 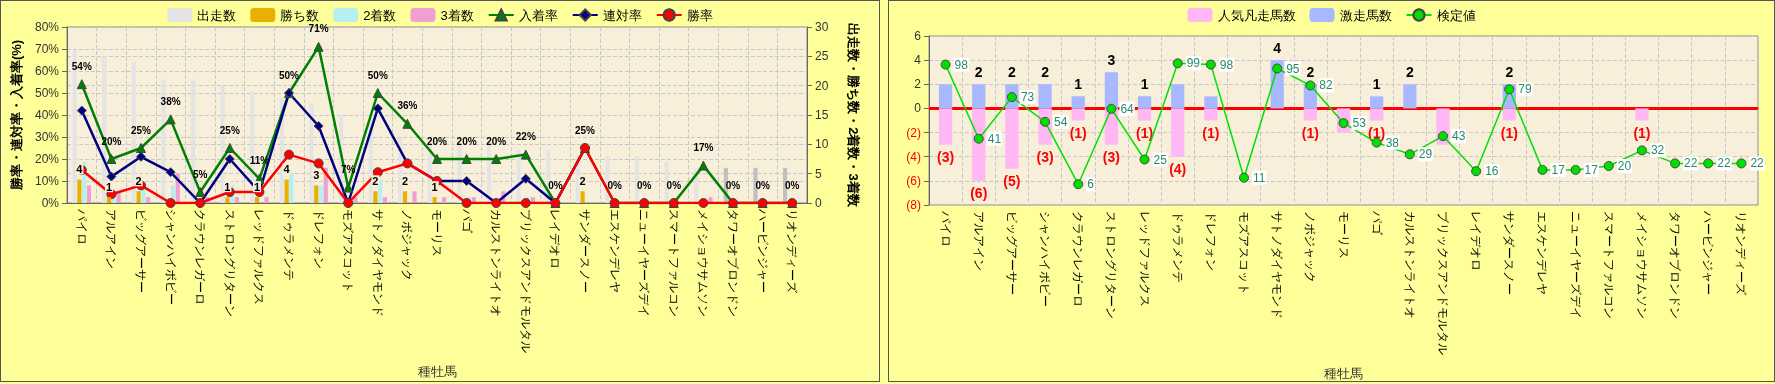 I want to click on x-tick-label: ドゥラメンテ, so click(x=1177, y=247).